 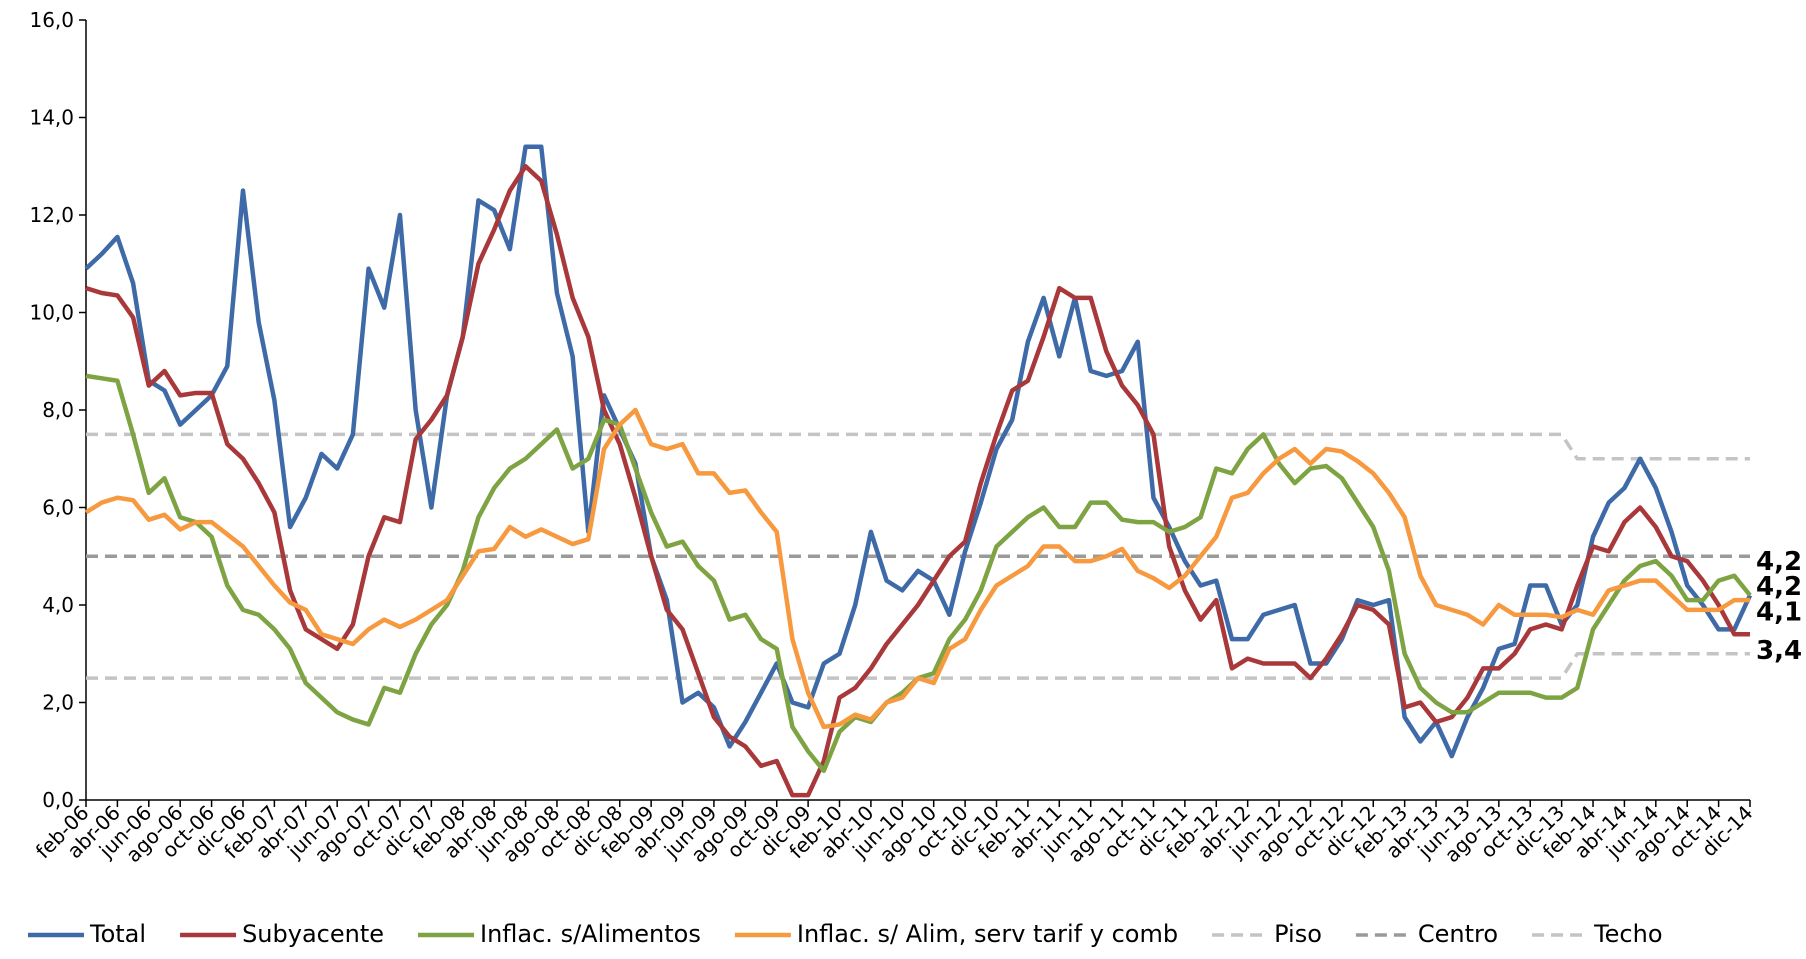 I want to click on legend-item: Inflac. s/ Alim, serv tarif y comb, so click(x=956, y=934).